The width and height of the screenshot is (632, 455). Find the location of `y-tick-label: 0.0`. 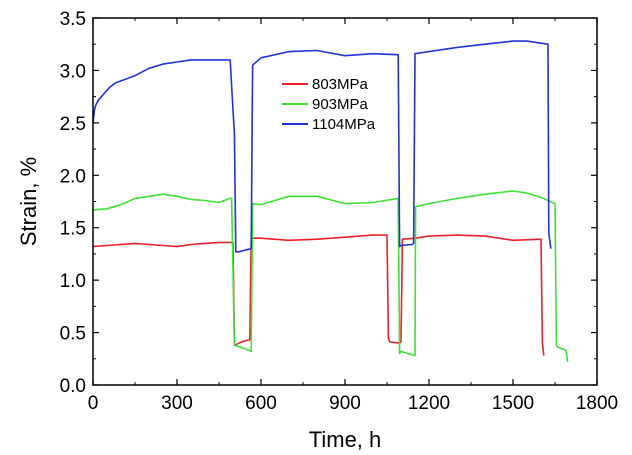

y-tick-label: 0.0 is located at coordinates (73, 386).